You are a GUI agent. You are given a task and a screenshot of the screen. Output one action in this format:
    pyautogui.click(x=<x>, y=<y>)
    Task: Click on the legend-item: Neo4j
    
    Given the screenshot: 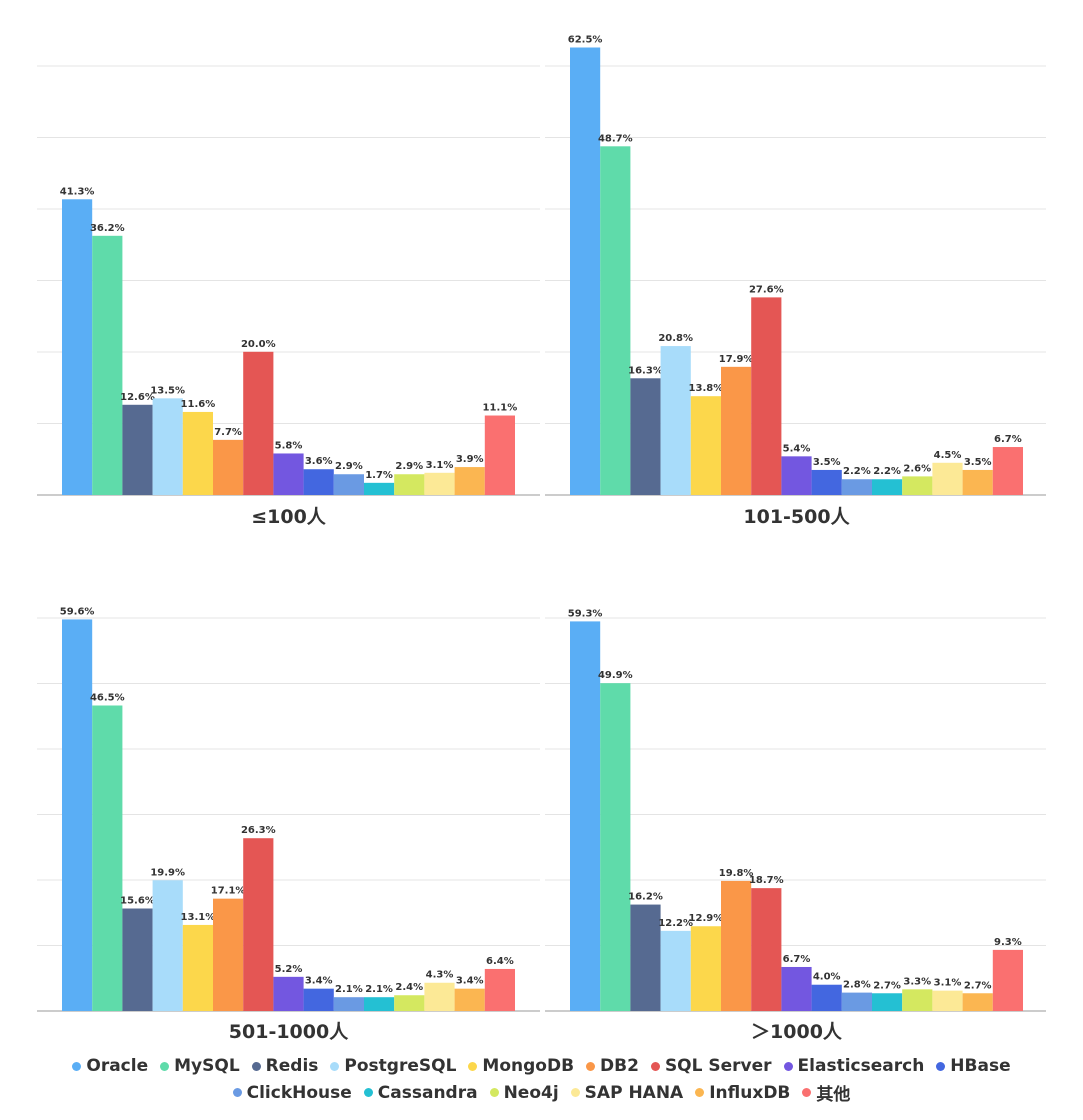 What is the action you would take?
    pyautogui.click(x=524, y=1092)
    